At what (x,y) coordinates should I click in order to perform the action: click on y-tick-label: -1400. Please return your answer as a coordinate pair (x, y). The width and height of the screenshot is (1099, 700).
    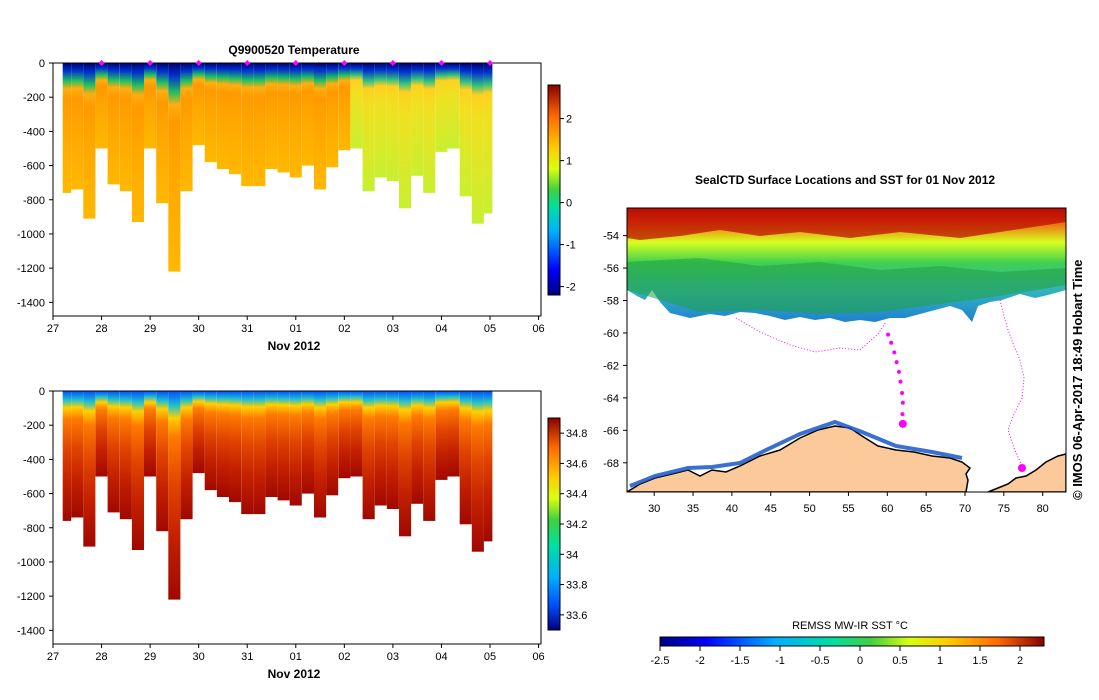
    Looking at the image, I should click on (31, 631).